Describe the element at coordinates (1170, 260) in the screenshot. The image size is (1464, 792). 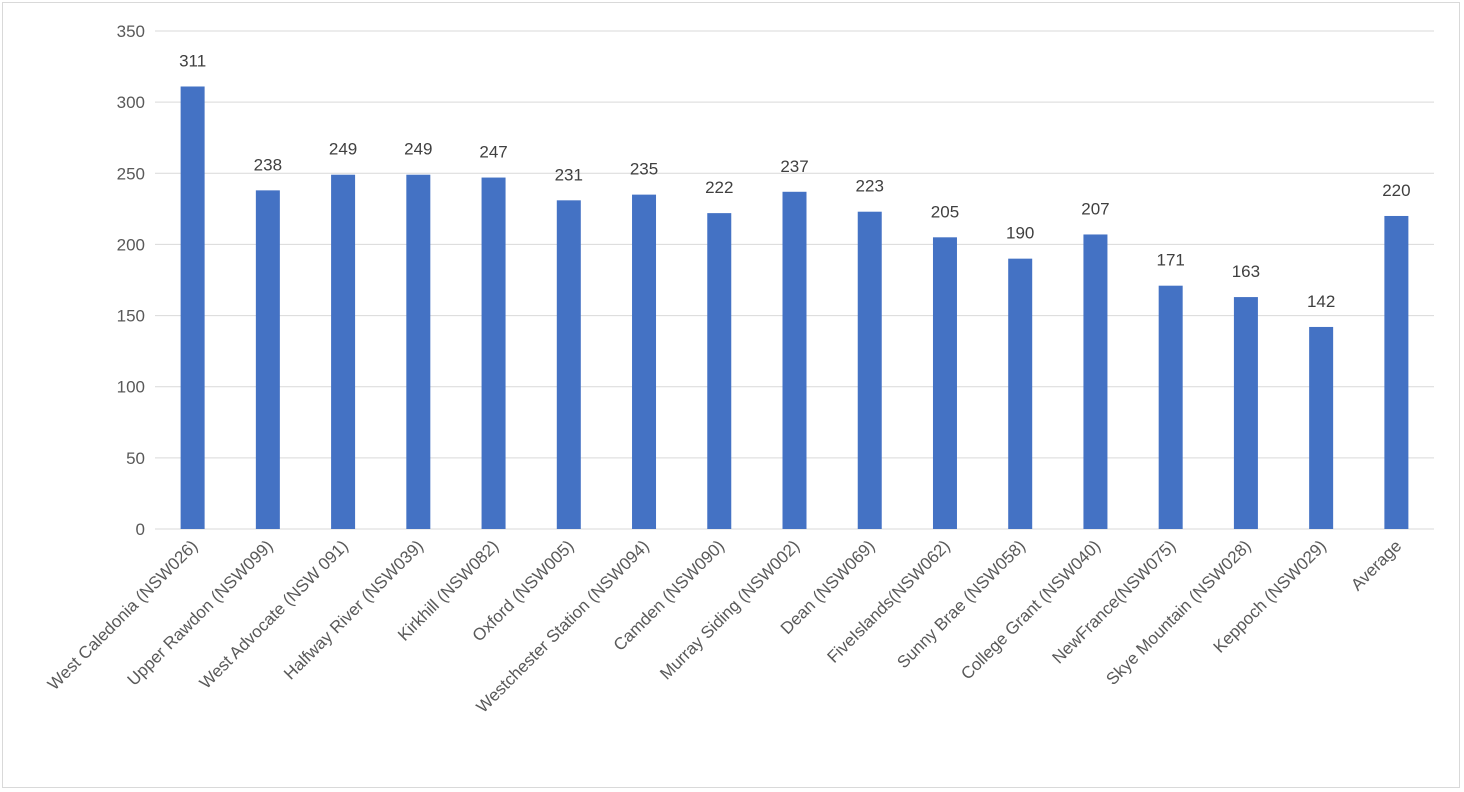
I see `data-label: 171` at that location.